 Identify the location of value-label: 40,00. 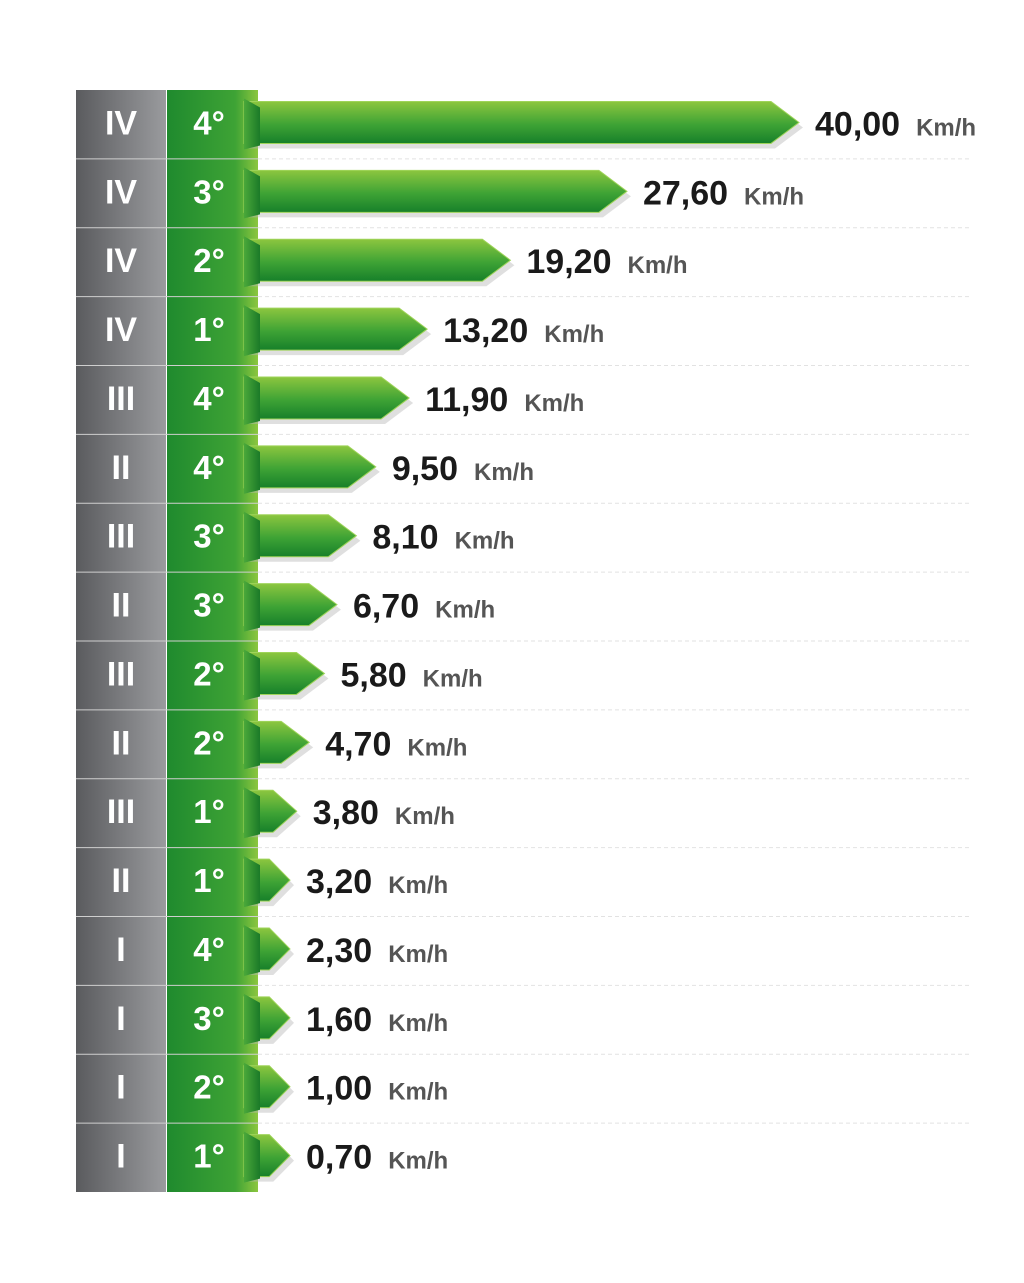
(857, 124).